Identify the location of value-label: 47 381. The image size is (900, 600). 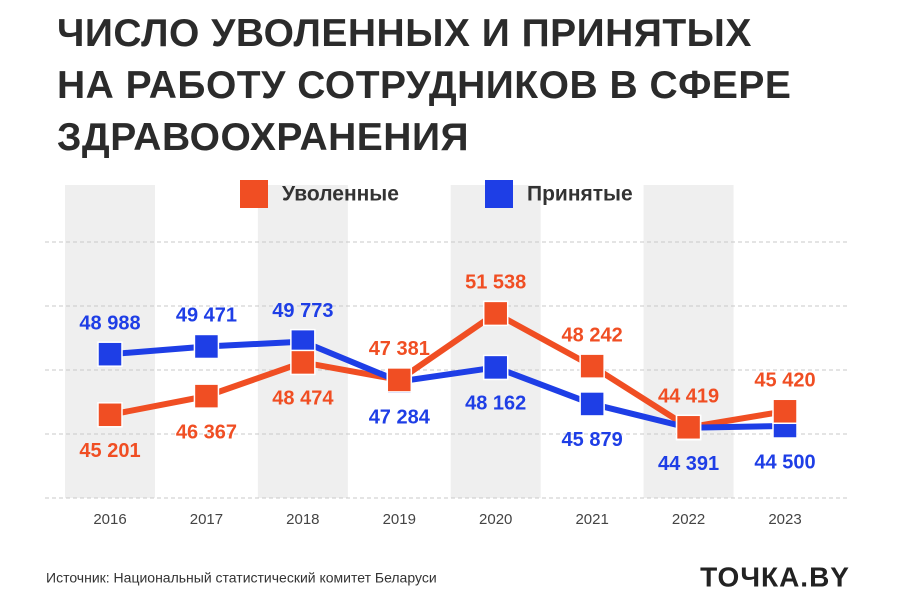
(399, 349).